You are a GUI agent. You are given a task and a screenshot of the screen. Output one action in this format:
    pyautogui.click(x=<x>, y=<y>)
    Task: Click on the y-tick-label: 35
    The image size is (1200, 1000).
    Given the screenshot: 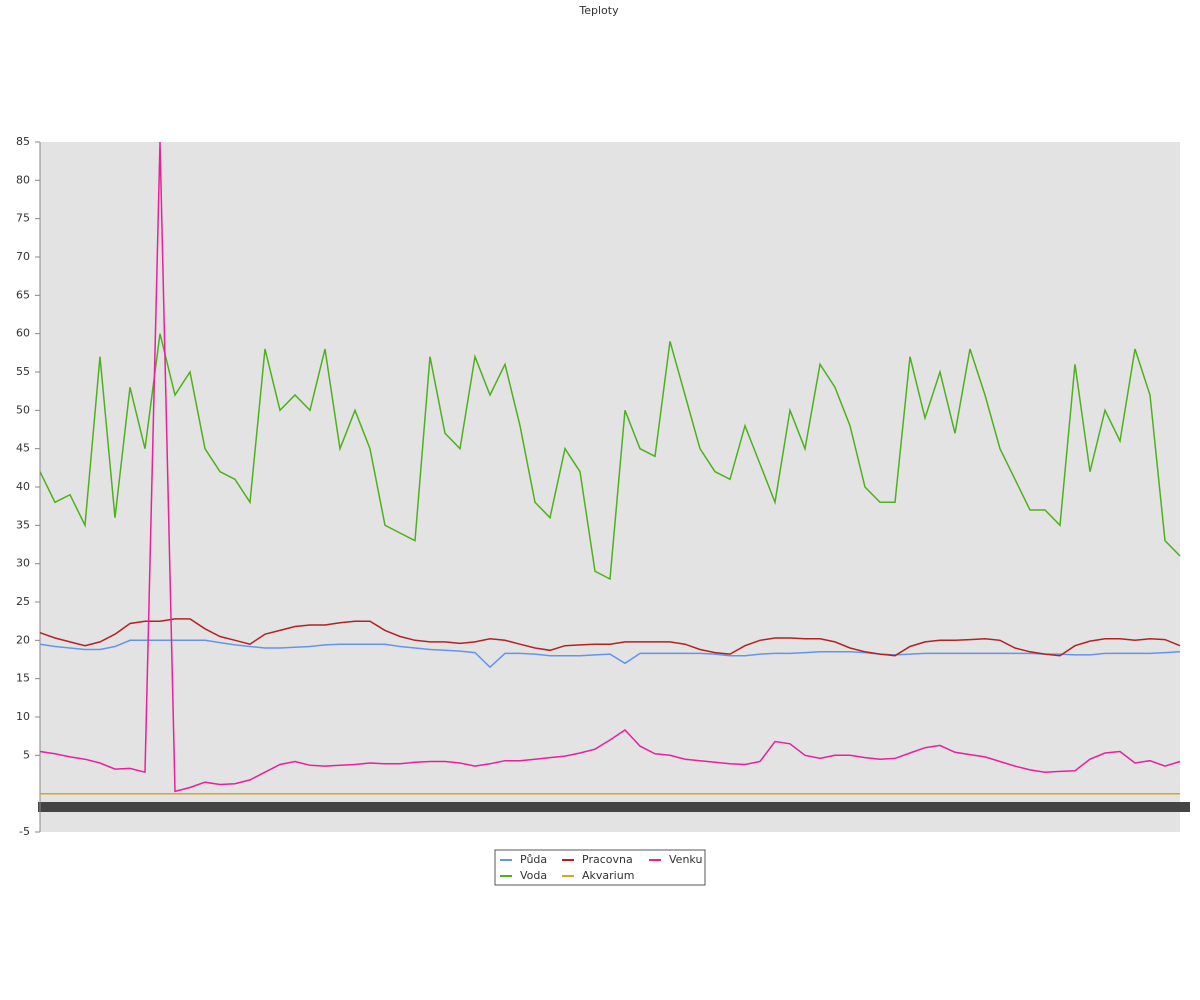 What is the action you would take?
    pyautogui.click(x=23, y=524)
    